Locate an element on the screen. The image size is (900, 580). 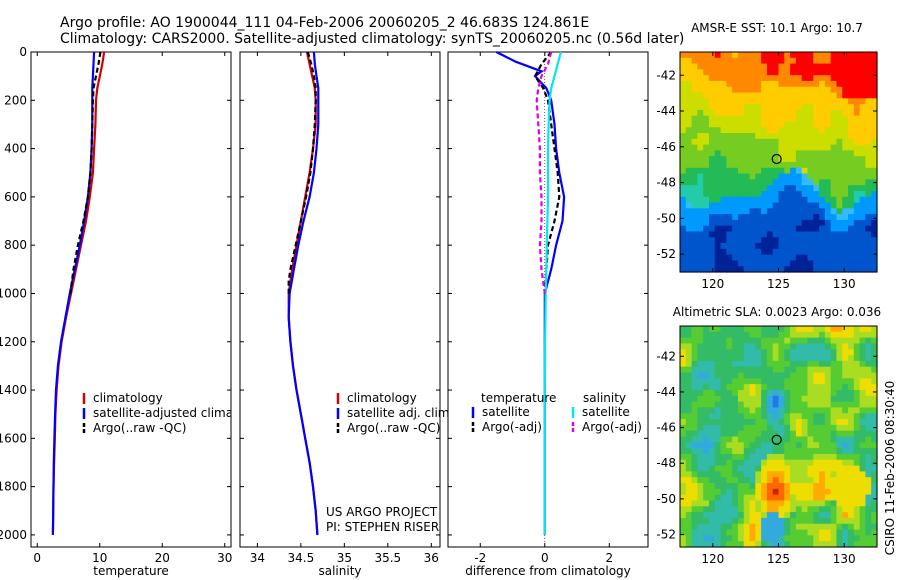
argo-float-marker is located at coordinates (776, 439).